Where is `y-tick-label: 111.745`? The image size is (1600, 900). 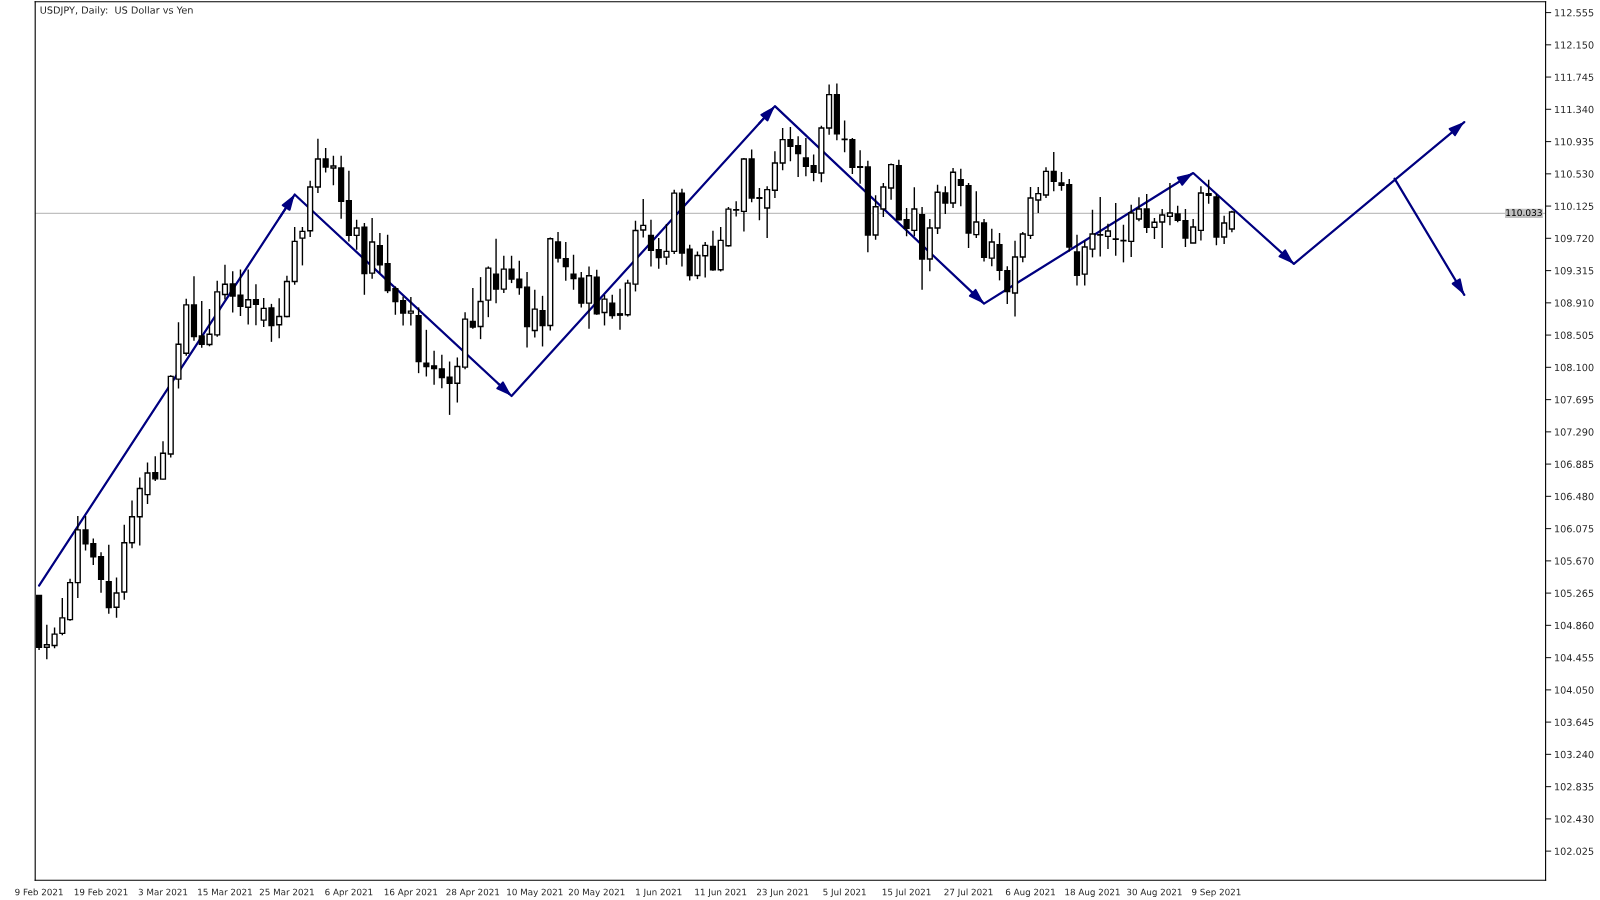
y-tick-label: 111.745 is located at coordinates (1574, 77).